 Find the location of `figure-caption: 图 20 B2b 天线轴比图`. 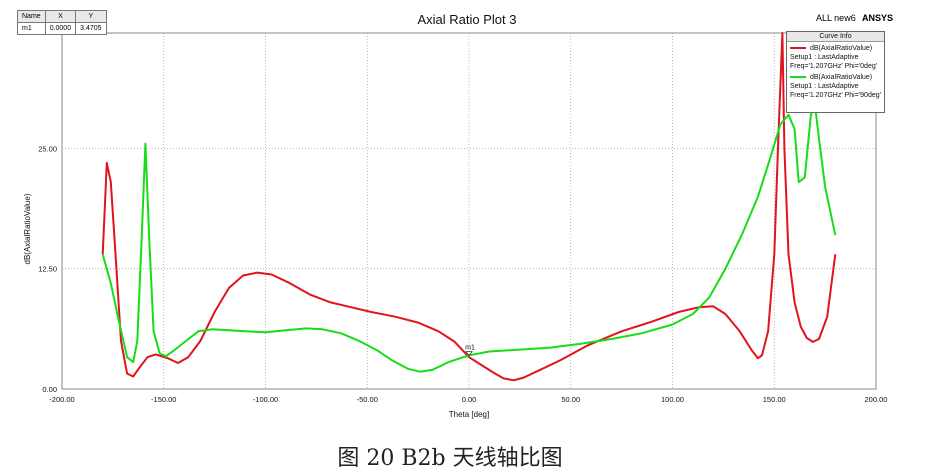

figure-caption: 图 20 B2b 天线轴比图 is located at coordinates (450, 458).